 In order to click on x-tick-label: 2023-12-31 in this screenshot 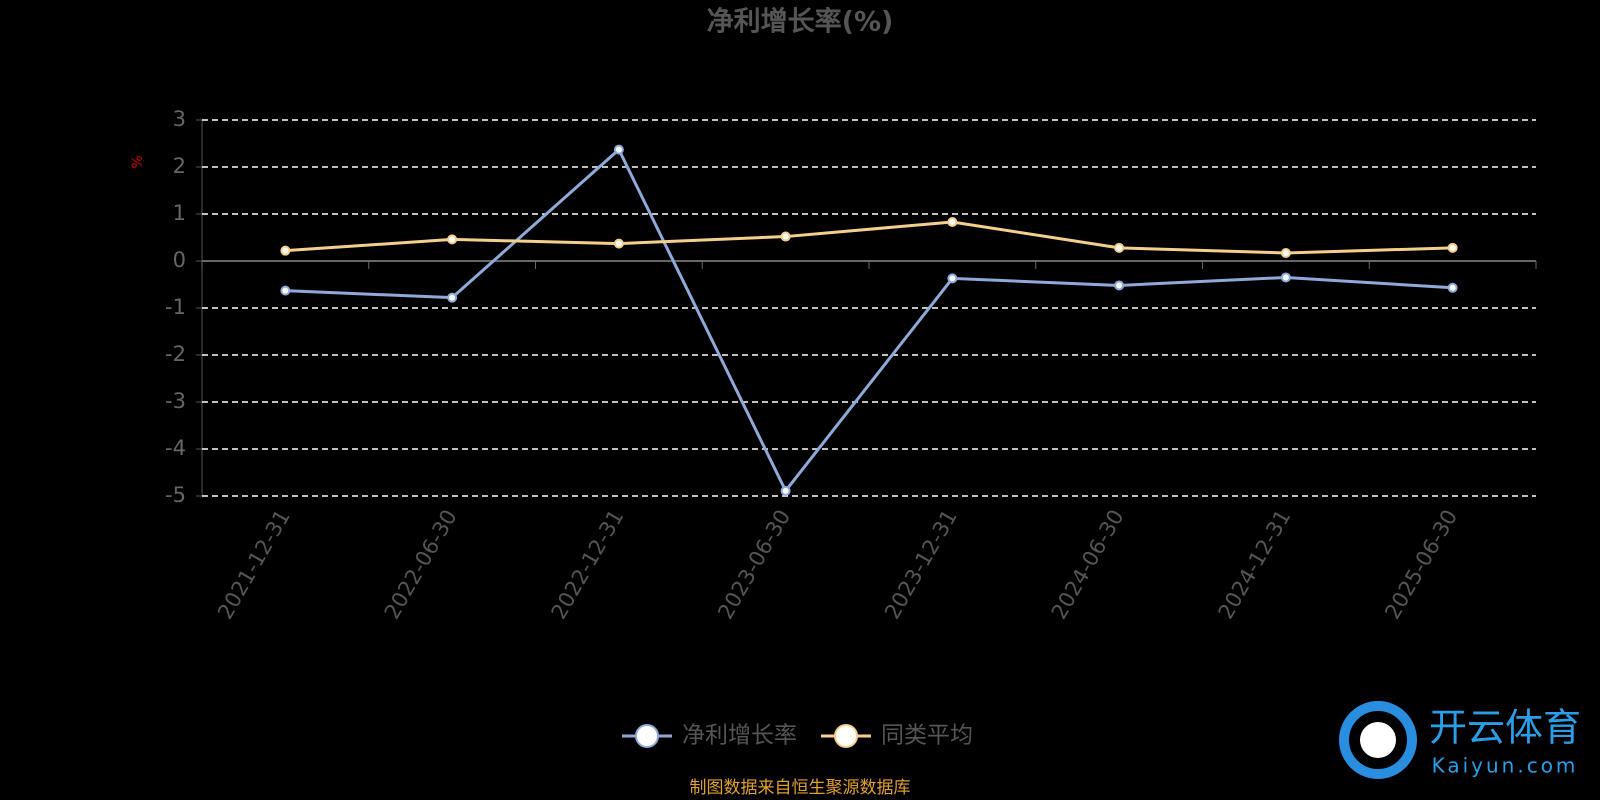, I will do `click(921, 565)`.